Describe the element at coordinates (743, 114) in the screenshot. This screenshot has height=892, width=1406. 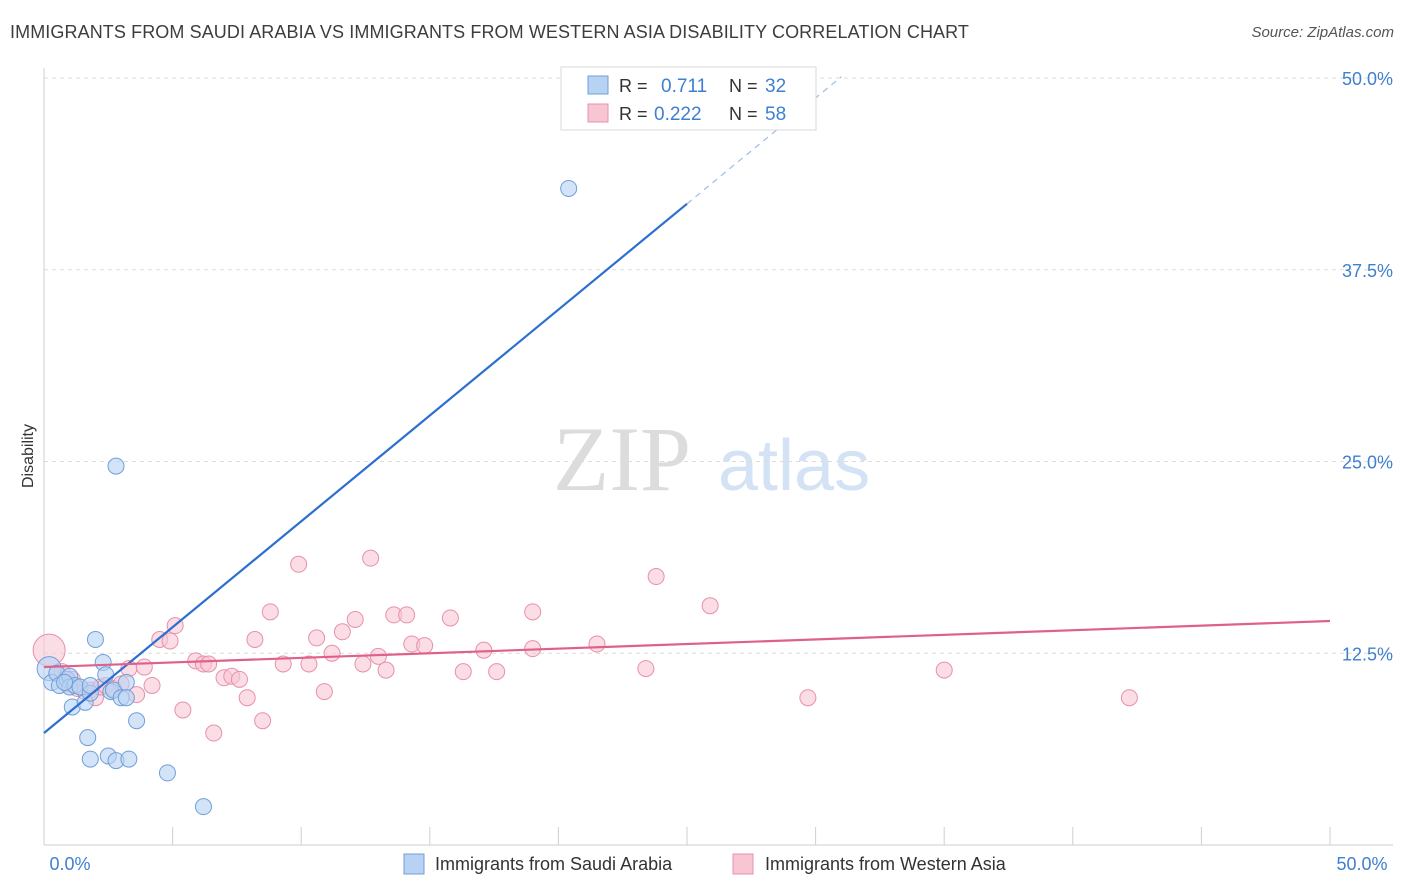
I see `stats-n-label-pink: N =` at that location.